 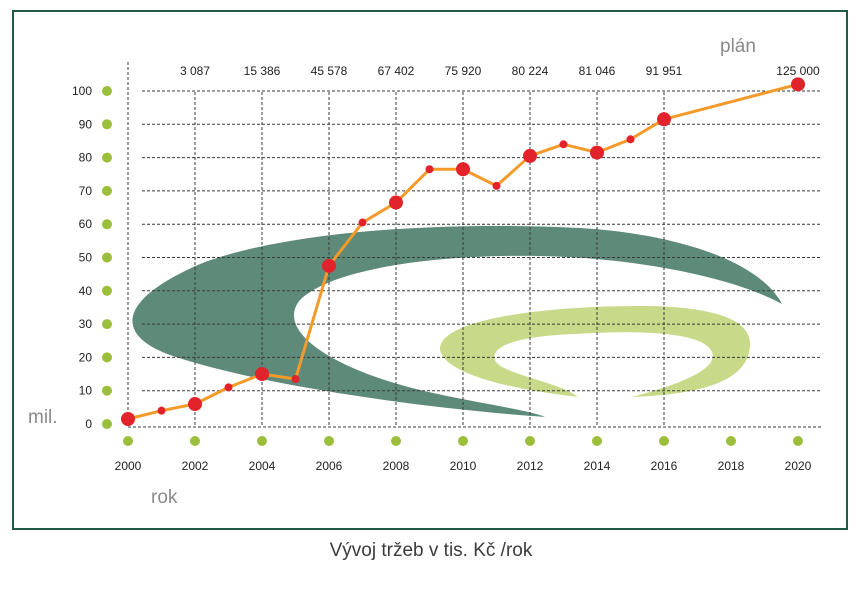 What do you see at coordinates (128, 466) in the screenshot?
I see `x-tick-label: 2000` at bounding box center [128, 466].